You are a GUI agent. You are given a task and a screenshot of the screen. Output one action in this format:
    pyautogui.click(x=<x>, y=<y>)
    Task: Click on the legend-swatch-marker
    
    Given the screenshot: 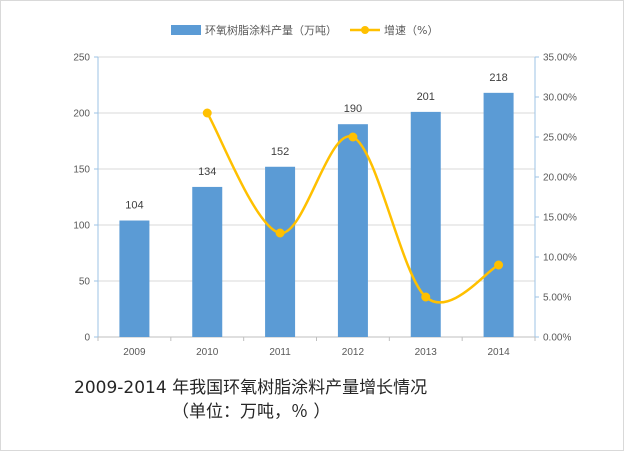 What is the action you would take?
    pyautogui.click(x=365, y=30)
    